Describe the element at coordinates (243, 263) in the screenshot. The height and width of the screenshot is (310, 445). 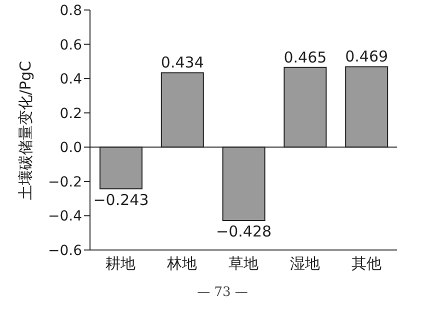
I see `x-tick-label: 草地` at that location.